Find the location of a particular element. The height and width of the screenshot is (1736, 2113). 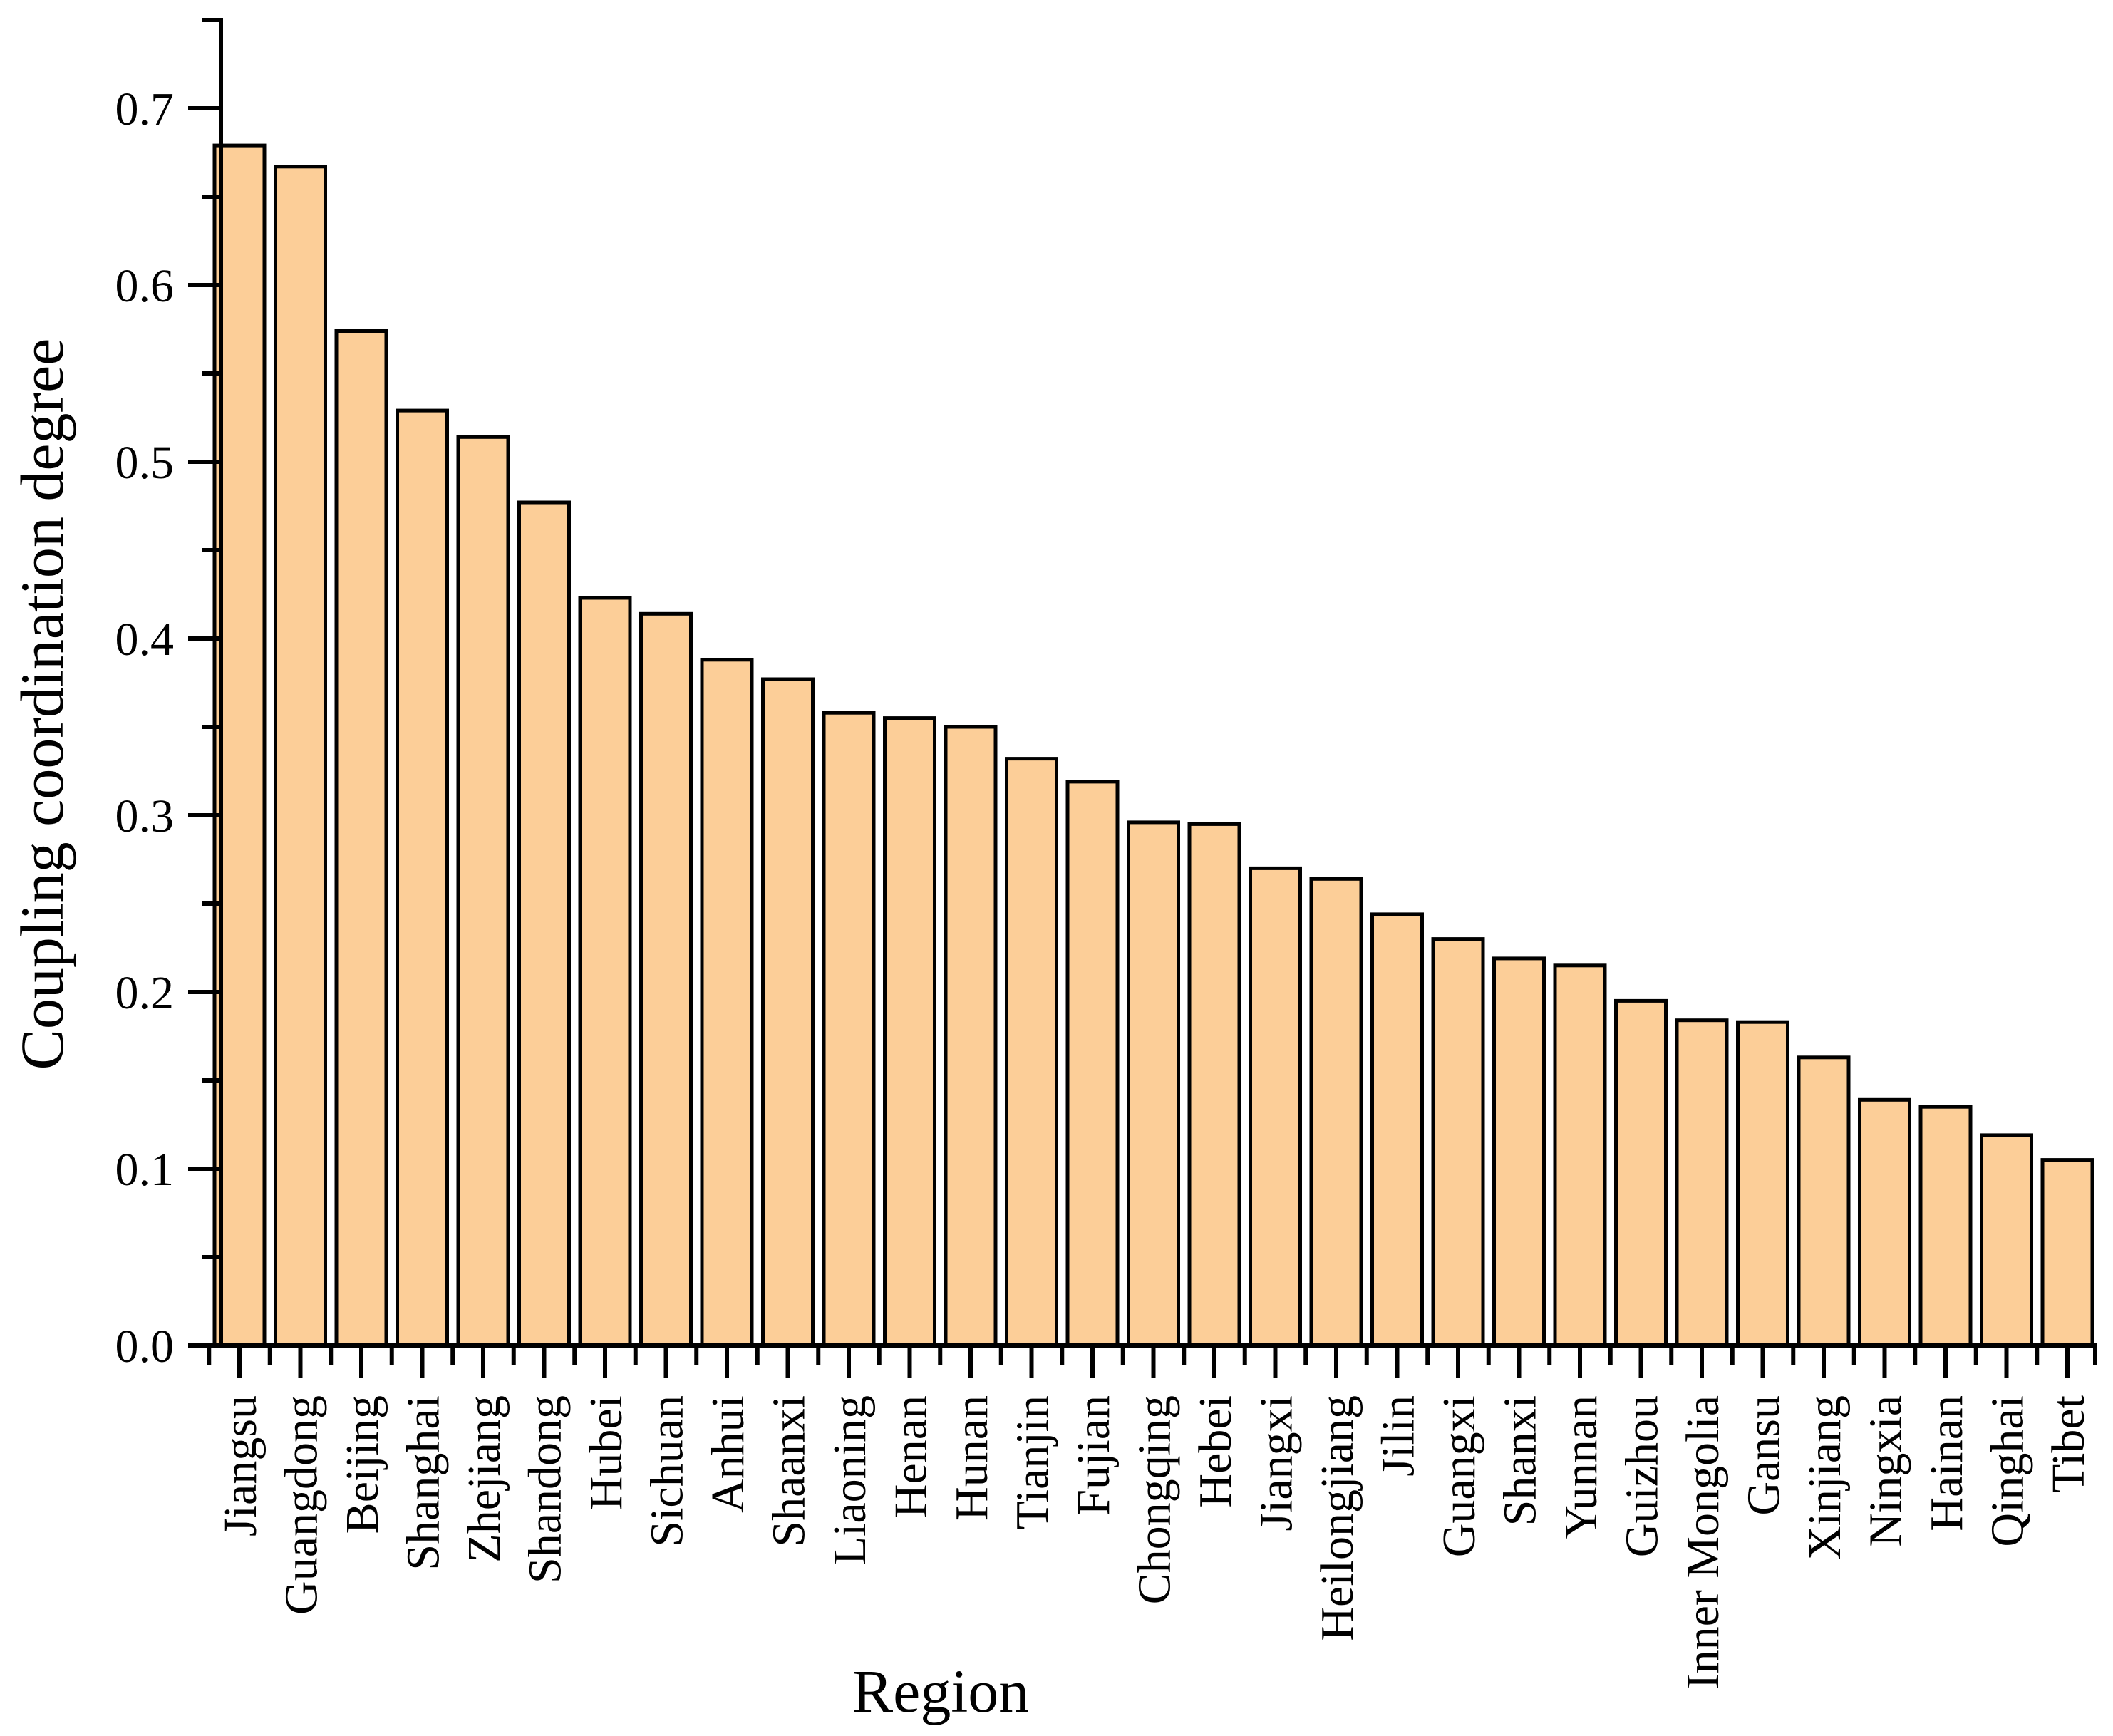

bar-guangxi is located at coordinates (1458, 1142).